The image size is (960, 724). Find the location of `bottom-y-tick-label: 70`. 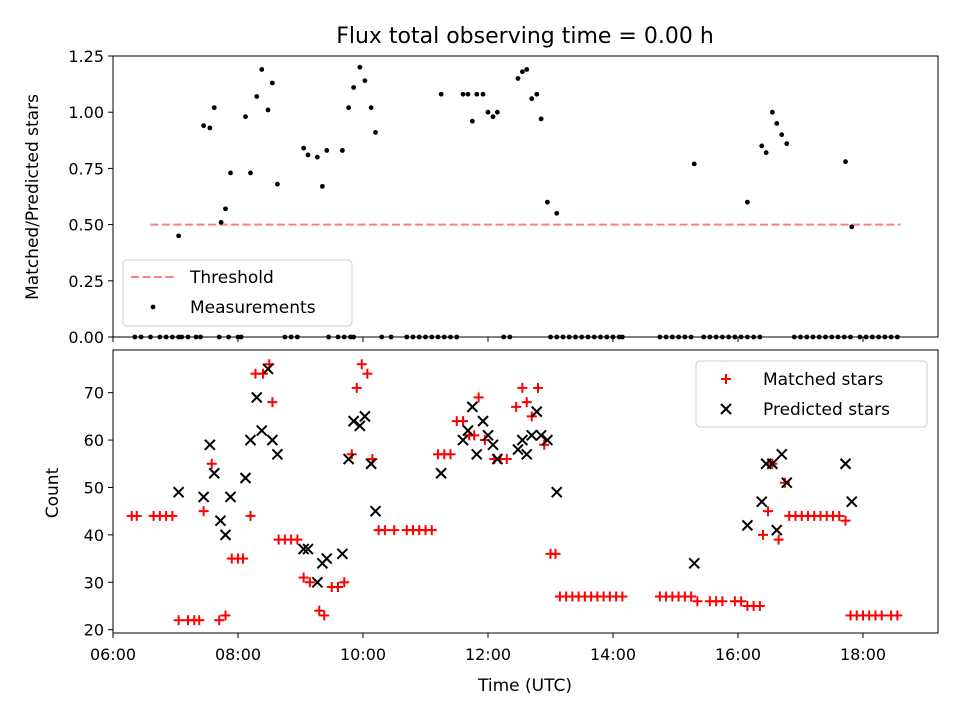

bottom-y-tick-label: 70 is located at coordinates (94, 393).